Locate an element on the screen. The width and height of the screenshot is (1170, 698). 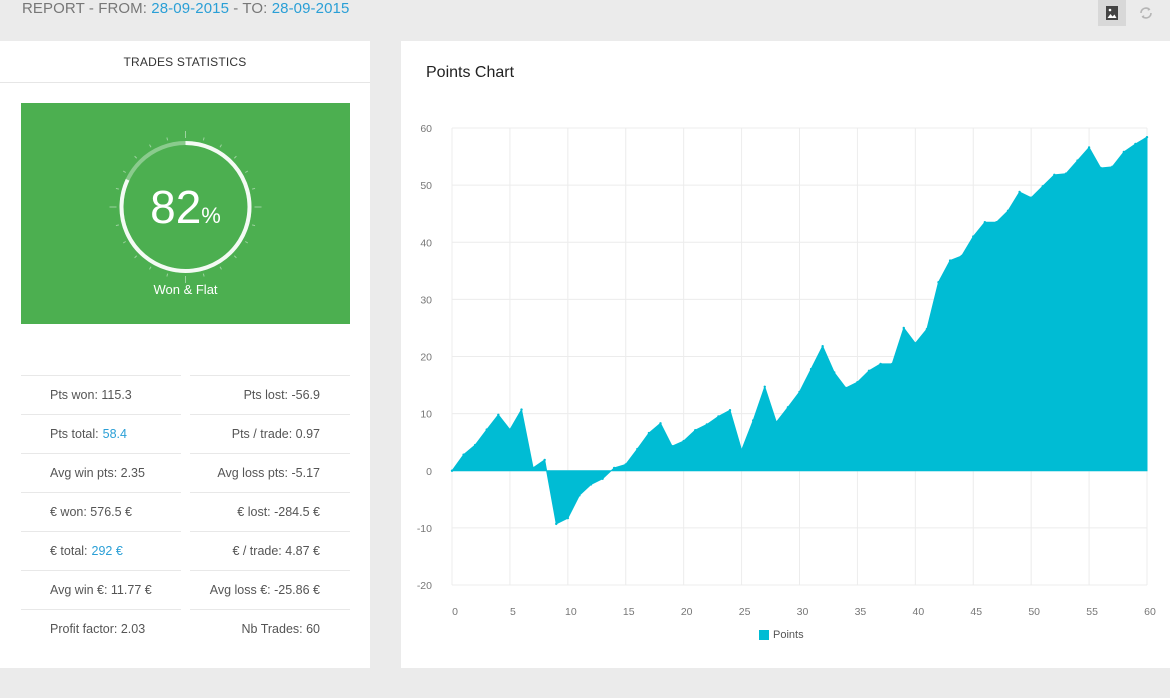
stat-label: Pts total: is located at coordinates (74, 434).